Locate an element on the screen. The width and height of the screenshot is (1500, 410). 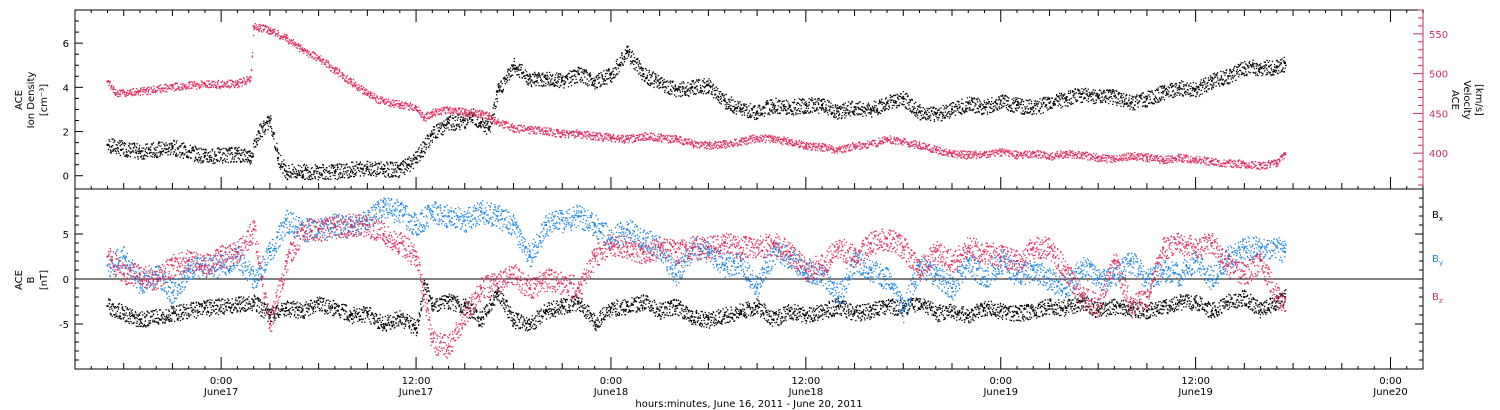
bx-scatter-cloud is located at coordinates (697, 308).